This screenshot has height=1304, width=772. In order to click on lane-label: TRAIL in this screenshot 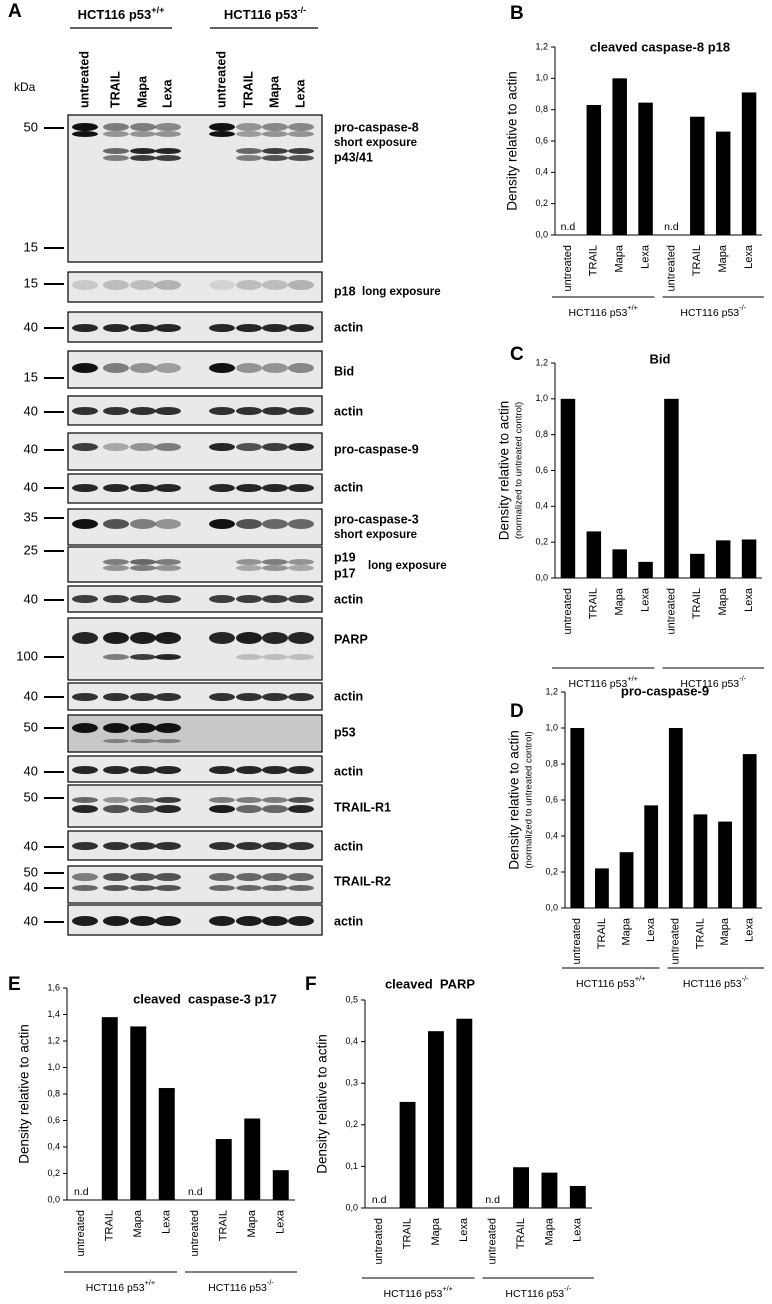, I will do `click(115, 89)`.